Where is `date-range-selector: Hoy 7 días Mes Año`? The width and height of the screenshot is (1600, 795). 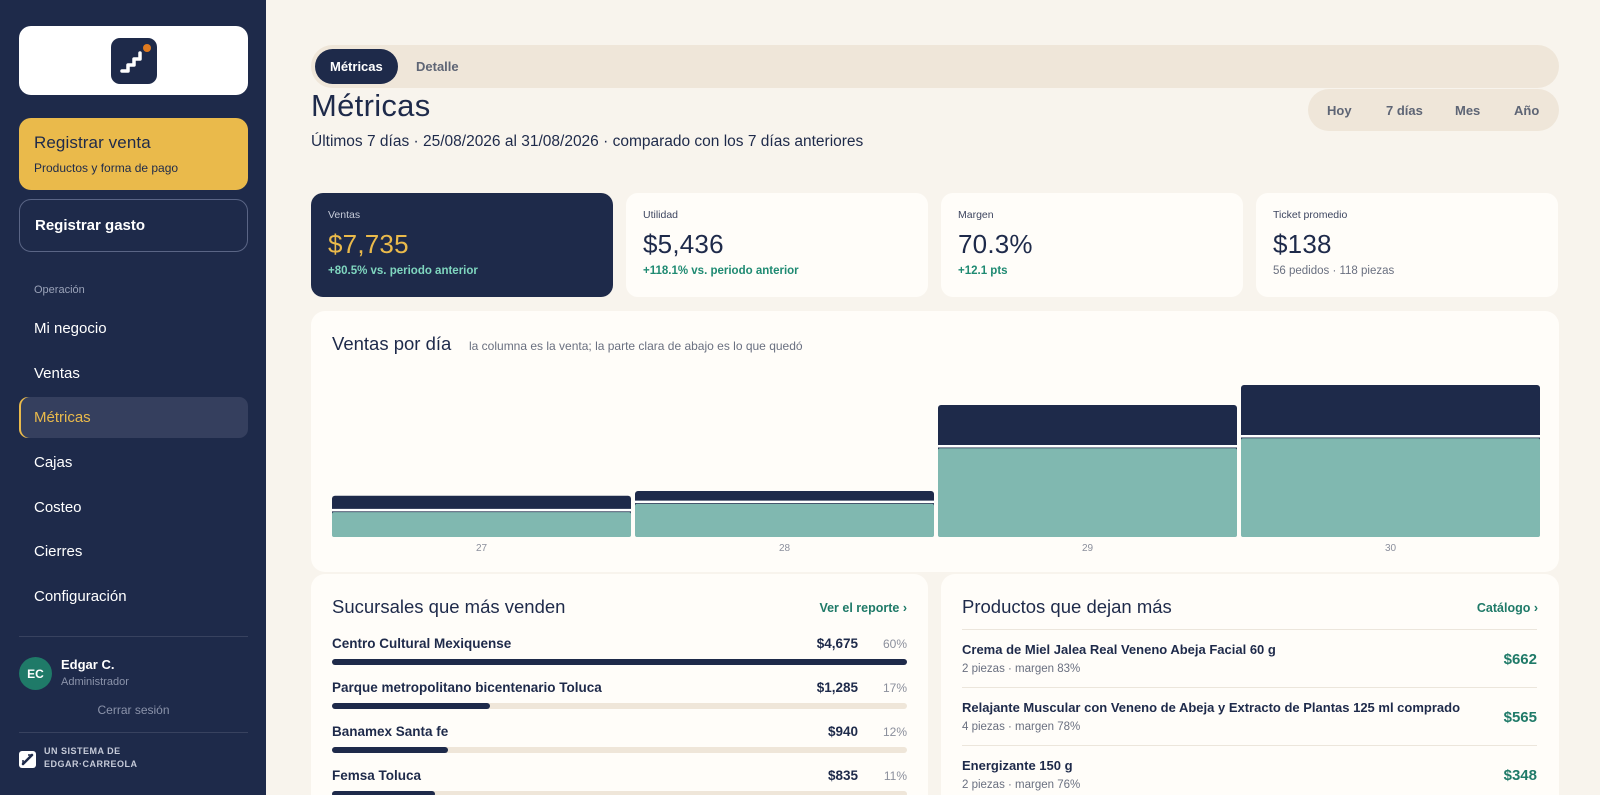
date-range-selector: Hoy 7 días Mes Año is located at coordinates (1433, 110).